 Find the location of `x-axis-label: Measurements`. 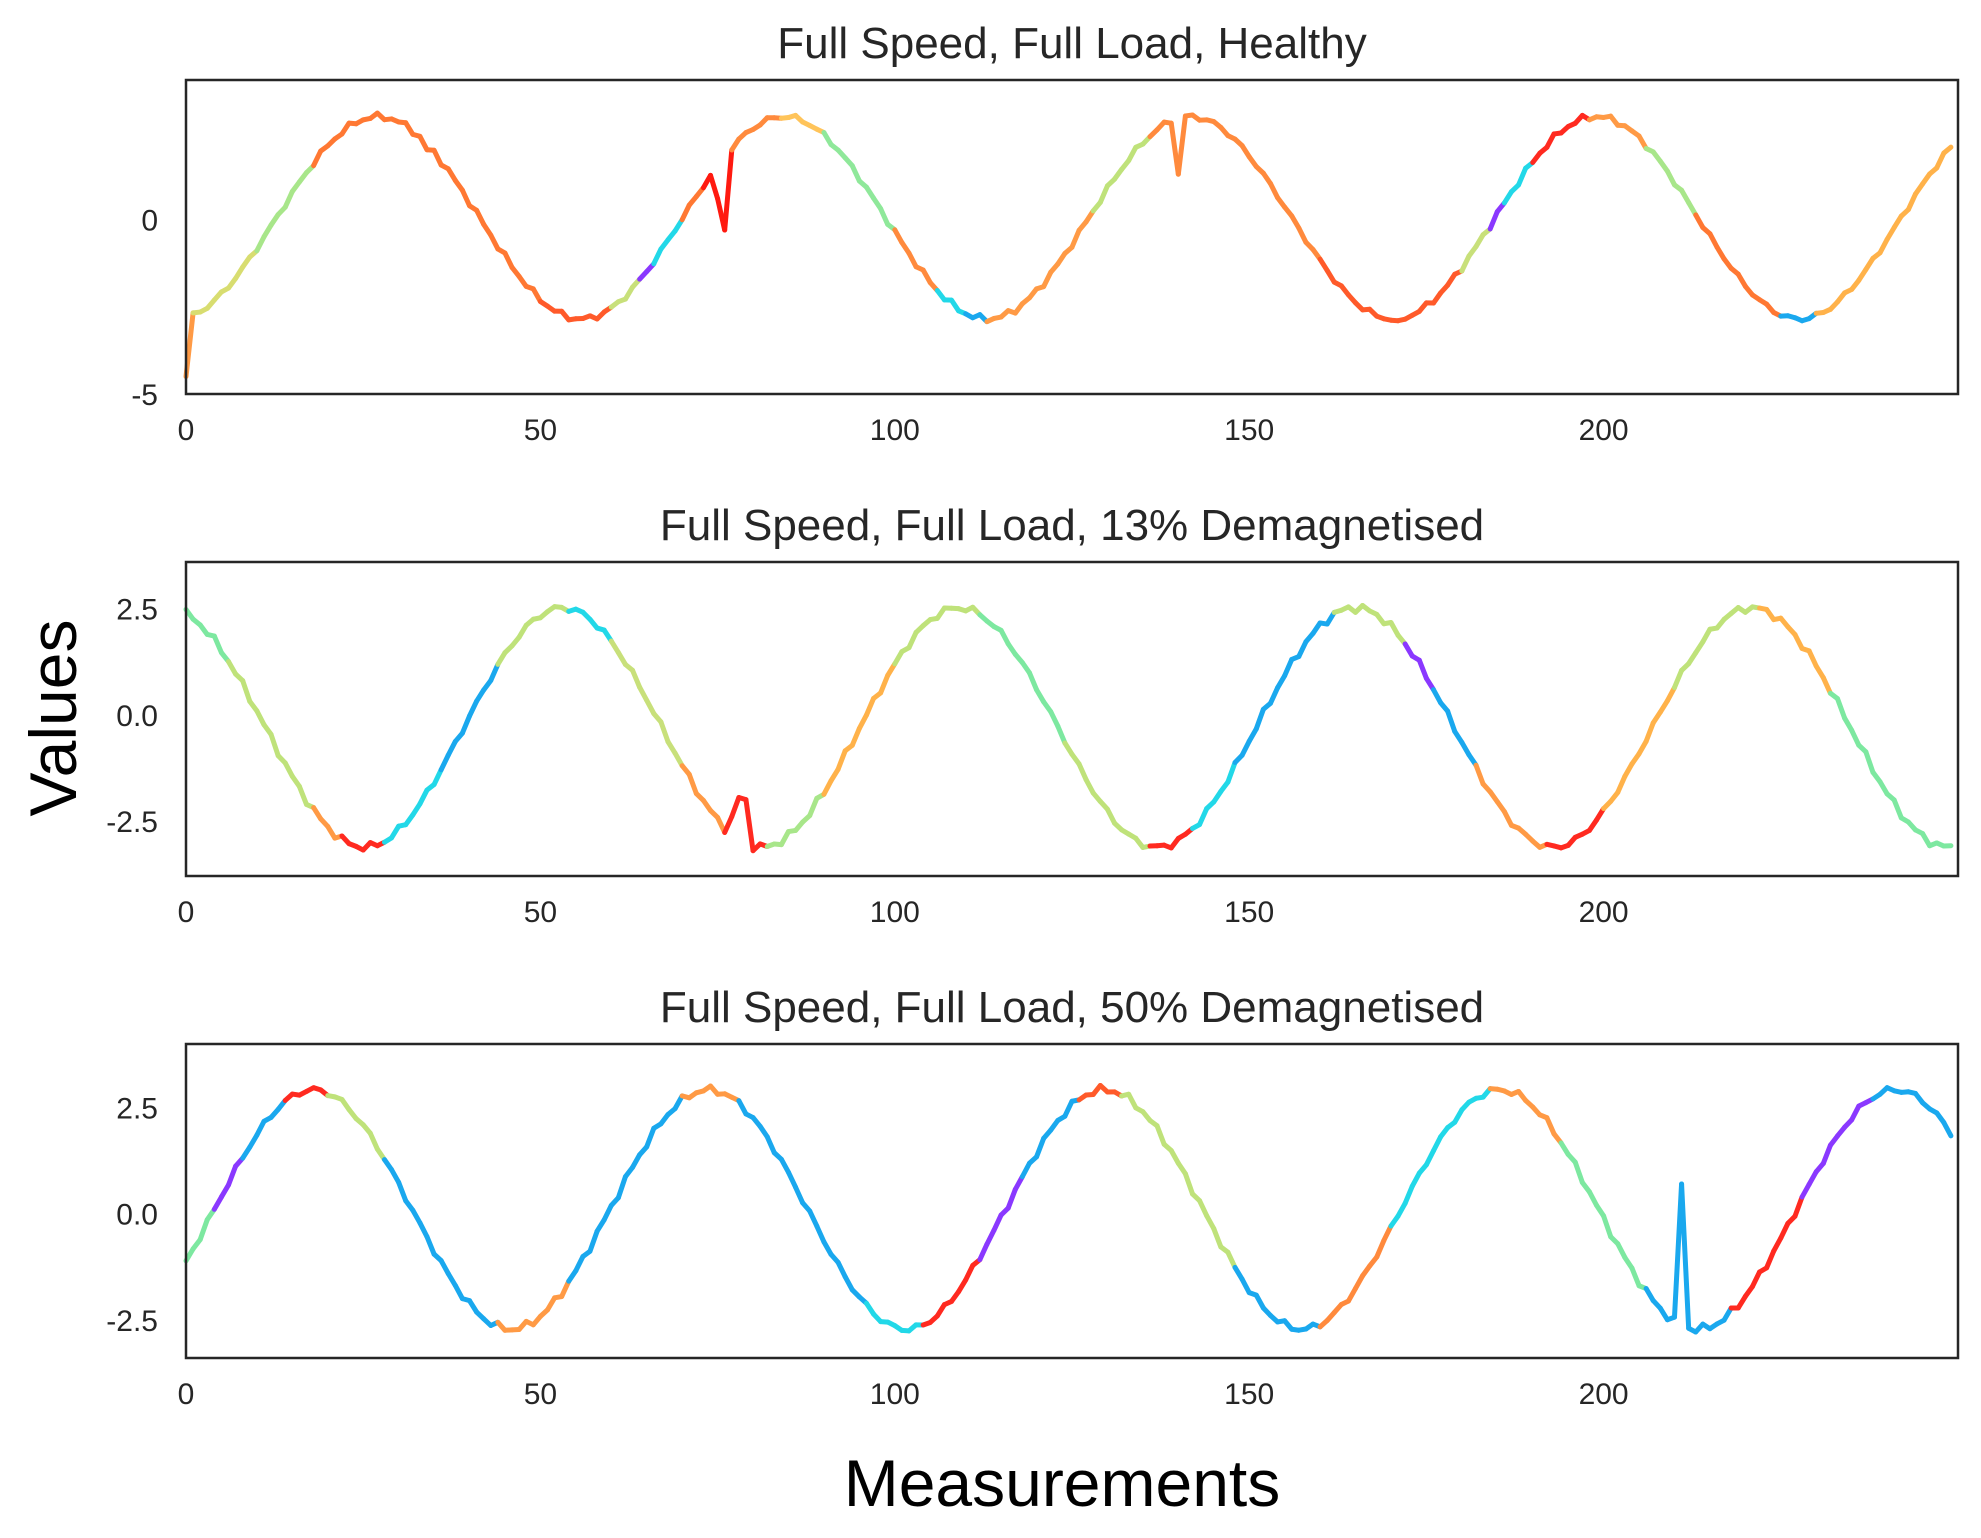

x-axis-label: Measurements is located at coordinates (1062, 1483).